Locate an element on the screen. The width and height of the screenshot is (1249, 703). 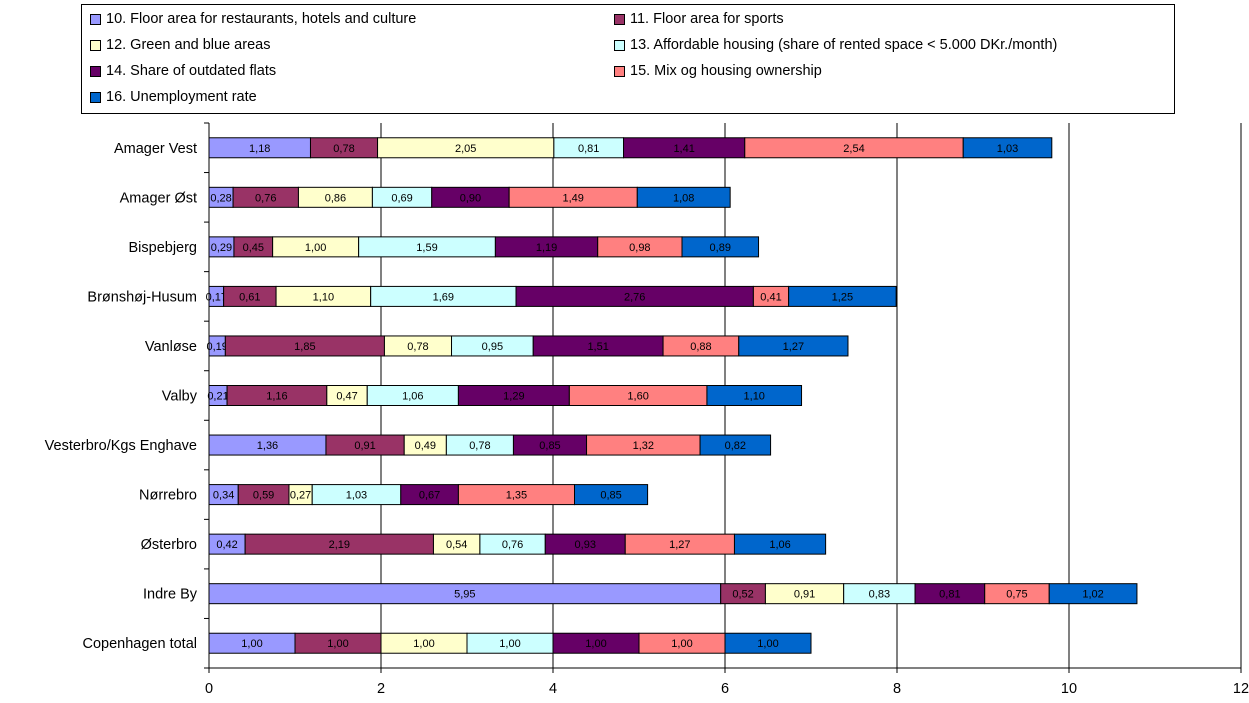
bar-segment-bispebjerg-s16 is located at coordinates (720, 247).